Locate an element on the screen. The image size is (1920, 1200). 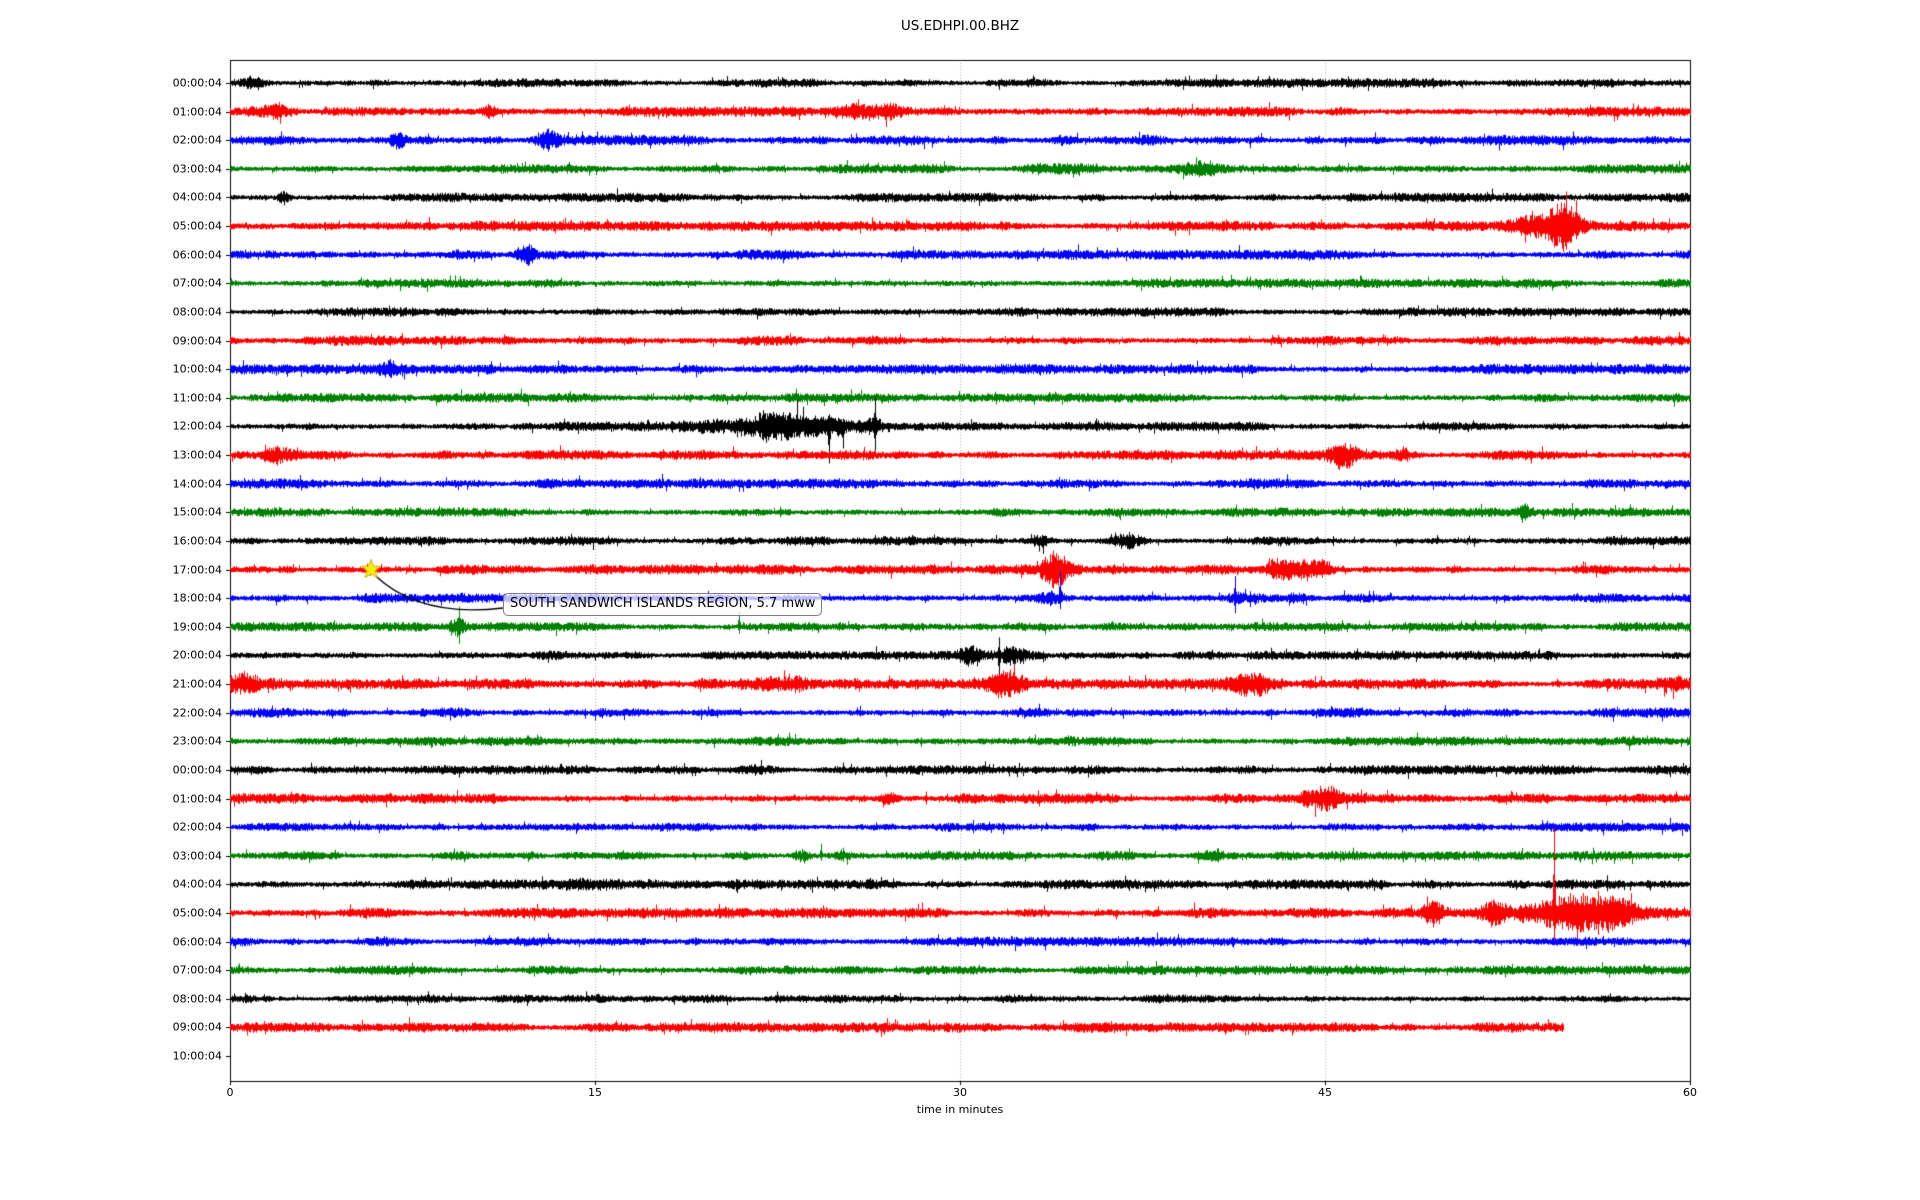
trace-time-label: 11:00:04 is located at coordinates (197, 398).